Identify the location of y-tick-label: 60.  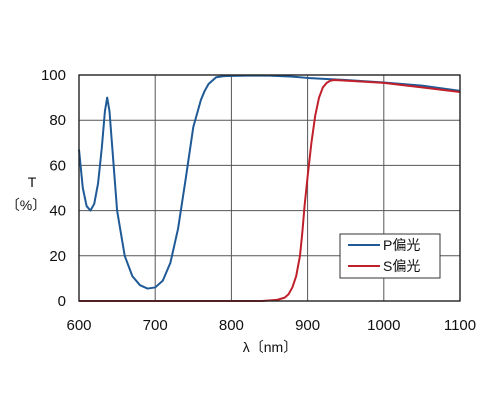
(57, 165).